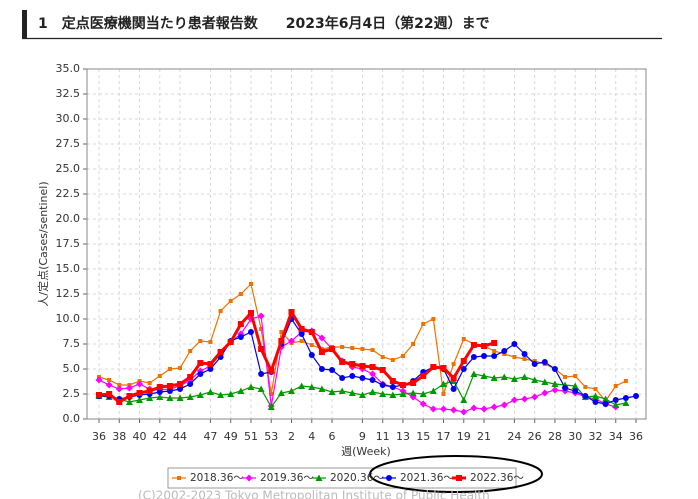 This screenshot has width=698, height=499. Describe the element at coordinates (99, 436) in the screenshot. I see `x-tick-label: 36` at that location.